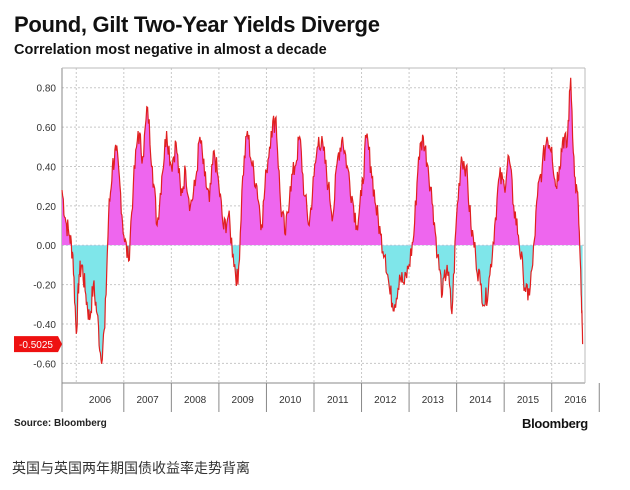 The image size is (630, 490). What do you see at coordinates (47, 246) in the screenshot?
I see `y-tick-label: 0.00` at bounding box center [47, 246].